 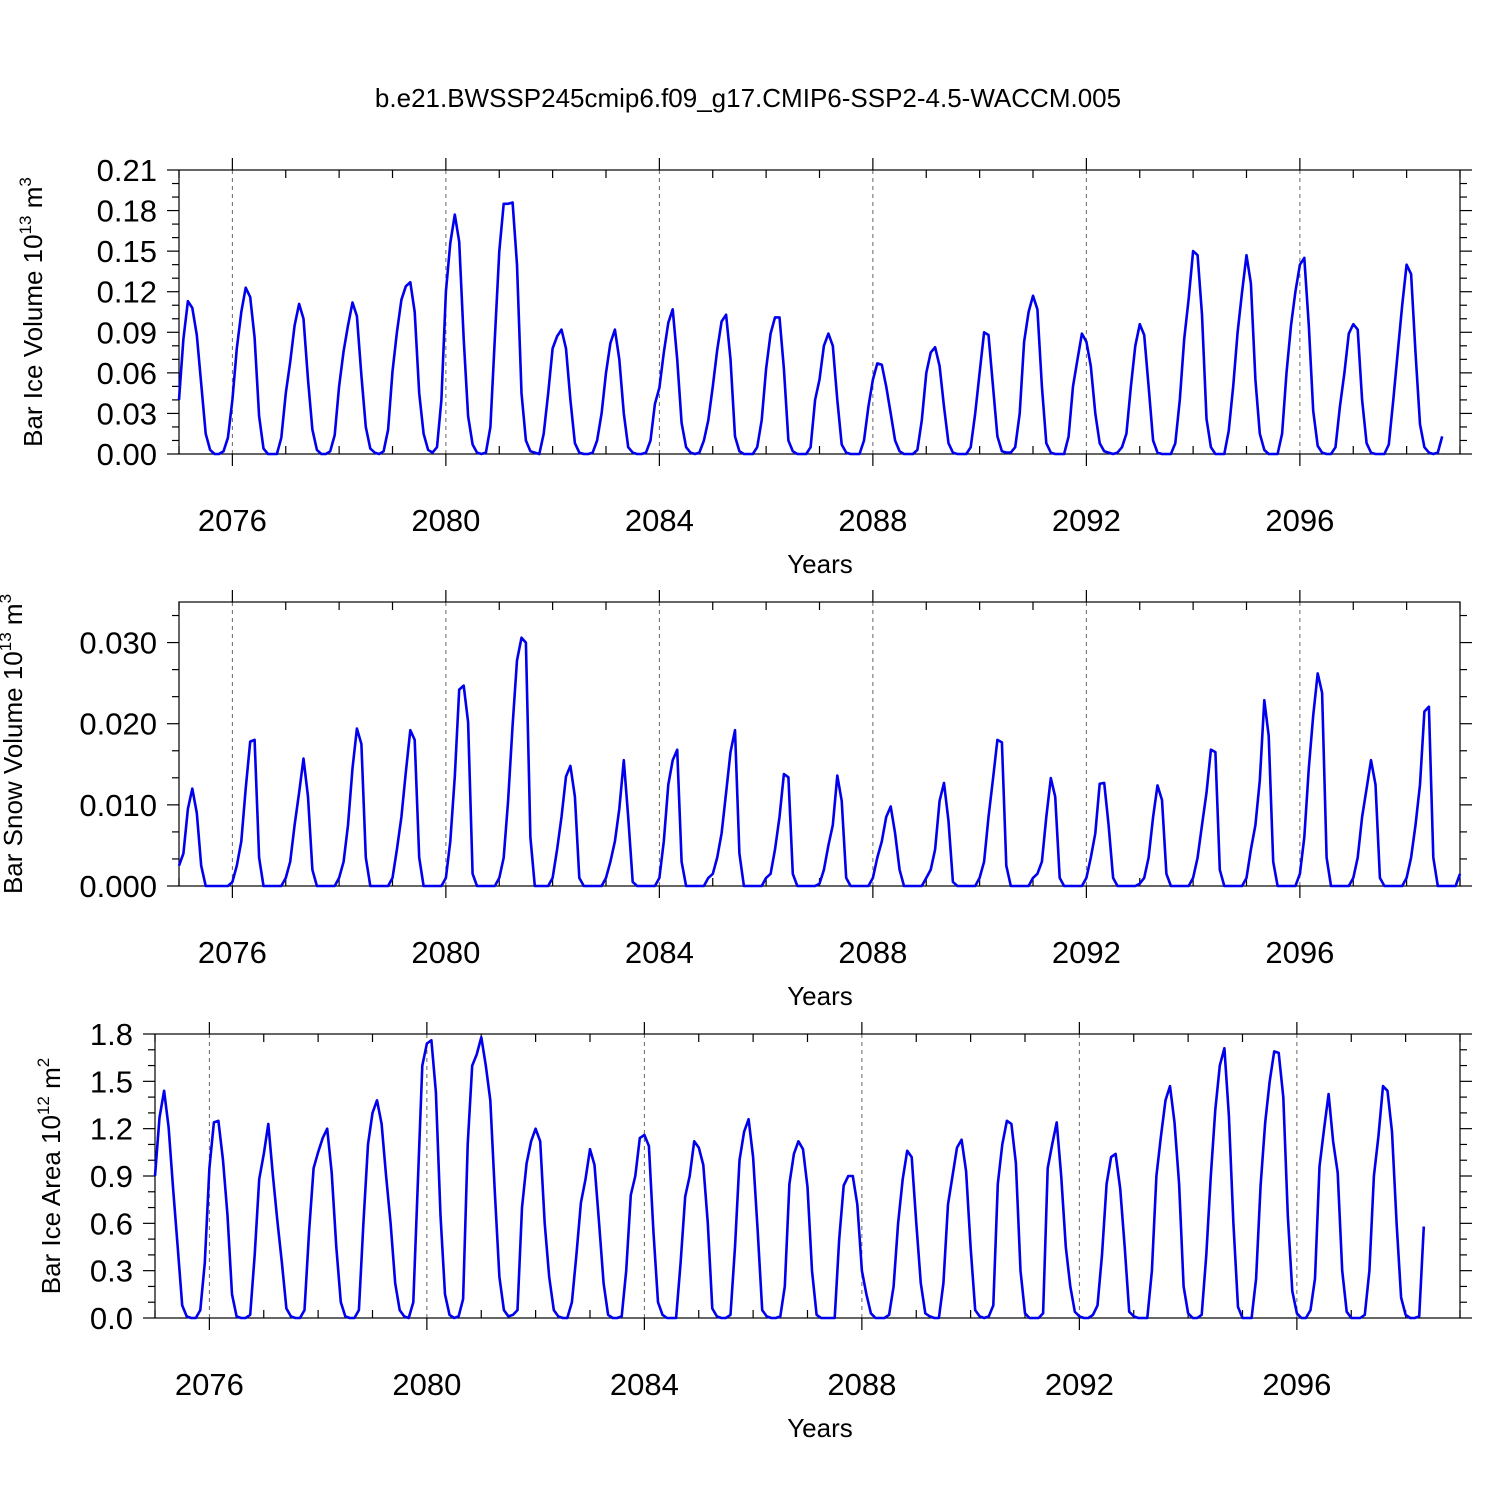 I want to click on y-tick-label: 0.3, so click(x=111, y=1271).